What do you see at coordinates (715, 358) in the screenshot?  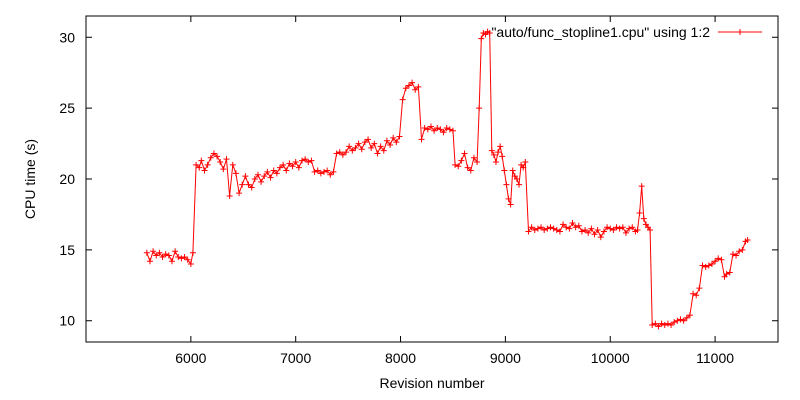 I see `x-tick-label: 11000` at bounding box center [715, 358].